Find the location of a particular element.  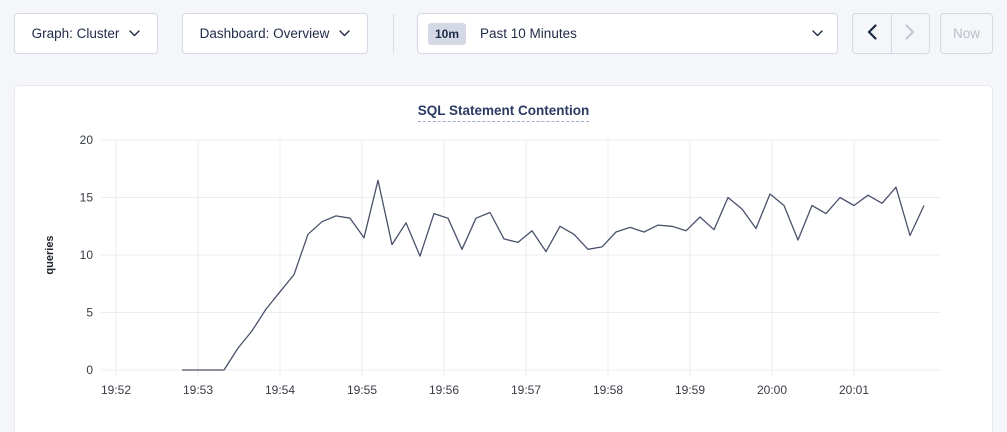

graph-dropdown-label: Graph: Cluster is located at coordinates (75, 33).